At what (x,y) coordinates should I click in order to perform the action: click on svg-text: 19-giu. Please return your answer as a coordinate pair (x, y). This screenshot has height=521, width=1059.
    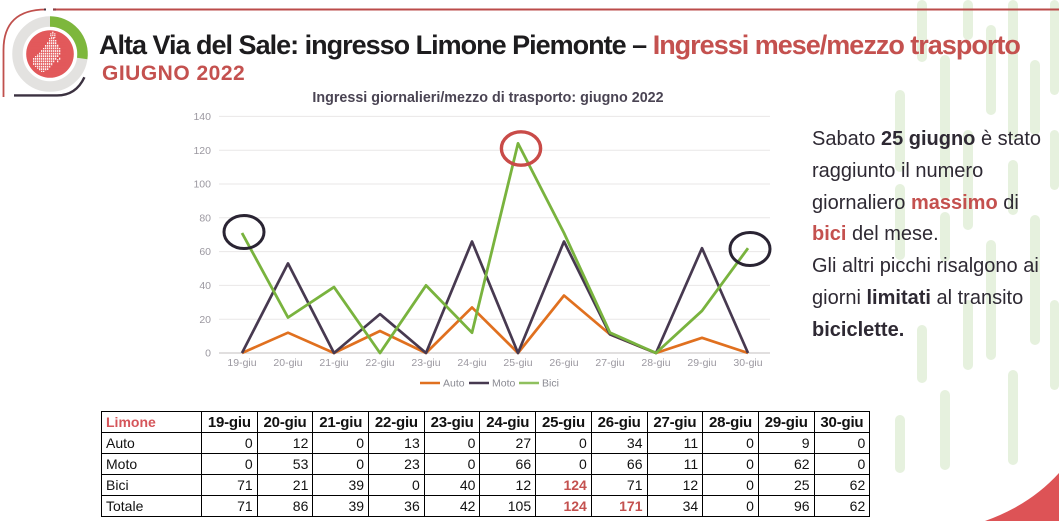
    Looking at the image, I should click on (241, 363).